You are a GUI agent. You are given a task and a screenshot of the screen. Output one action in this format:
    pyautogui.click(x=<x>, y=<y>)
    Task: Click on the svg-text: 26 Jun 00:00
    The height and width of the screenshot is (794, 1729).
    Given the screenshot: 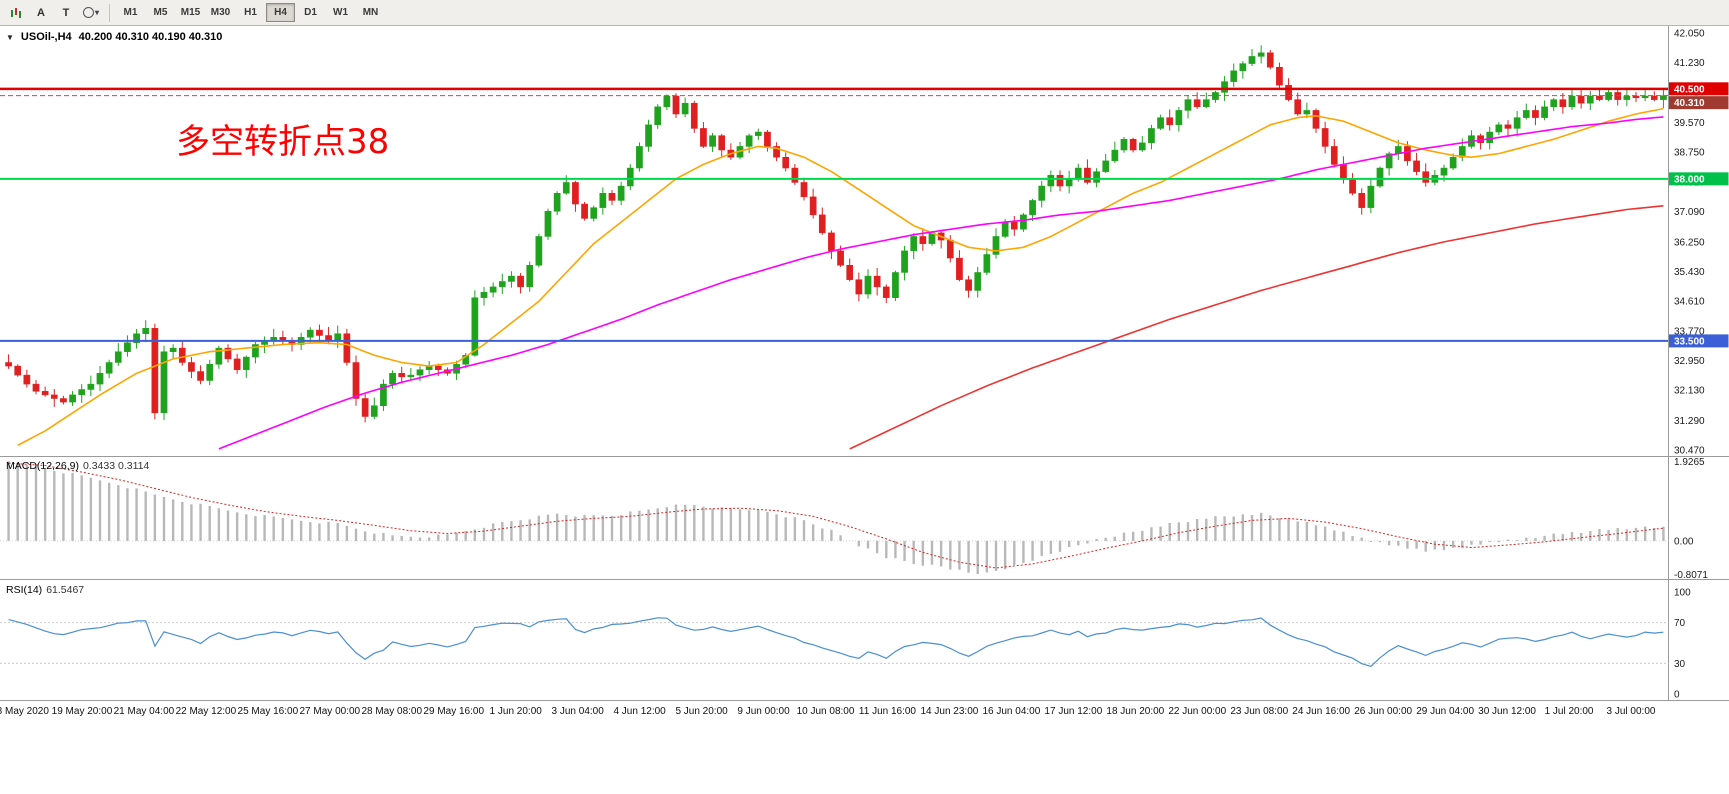 What is the action you would take?
    pyautogui.click(x=1383, y=711)
    